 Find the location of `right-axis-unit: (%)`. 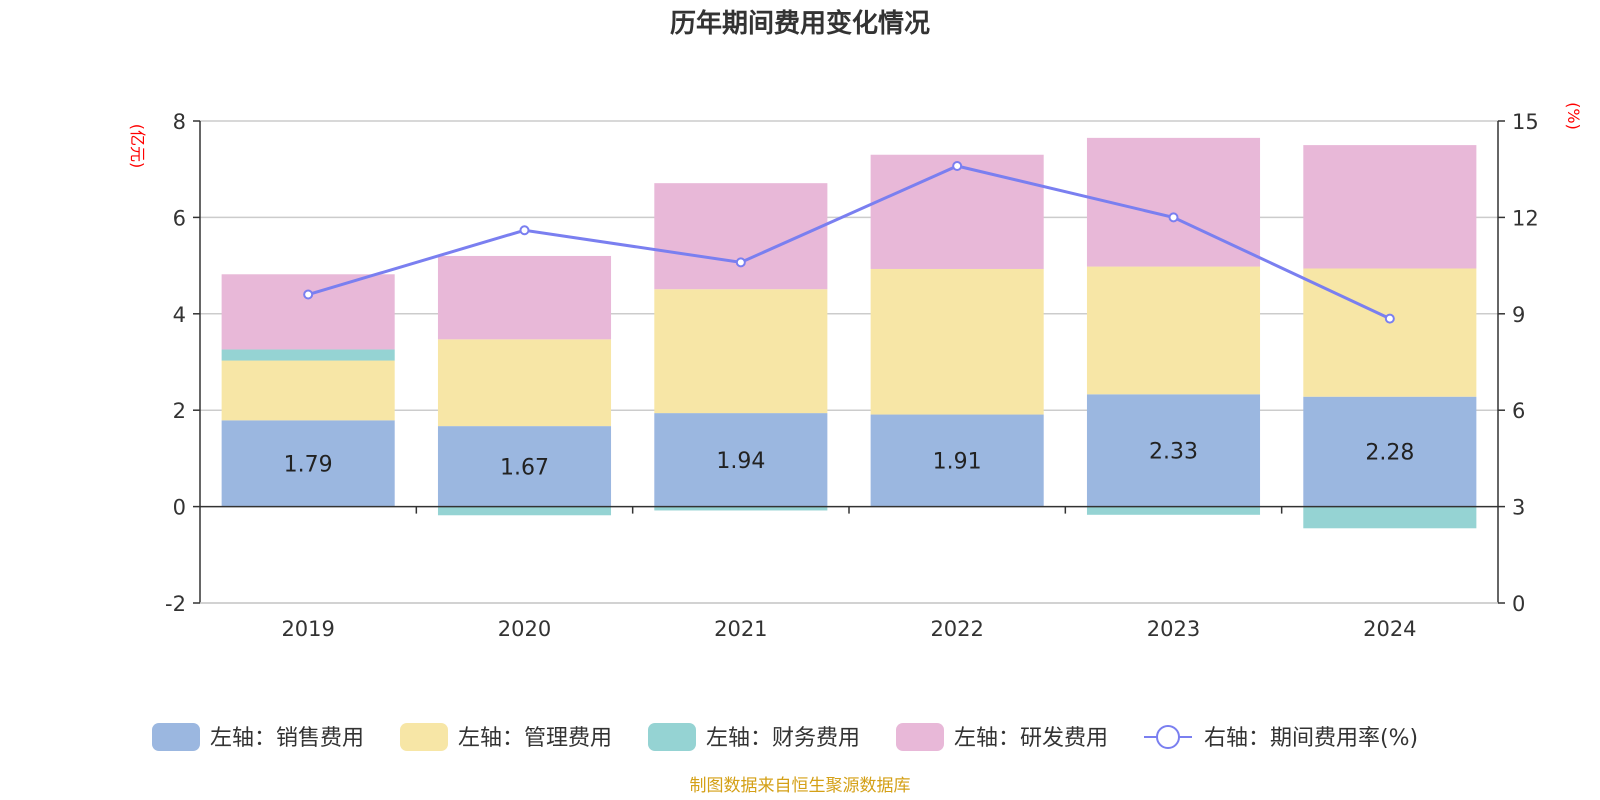

right-axis-unit: (%) is located at coordinates (1573, 116).